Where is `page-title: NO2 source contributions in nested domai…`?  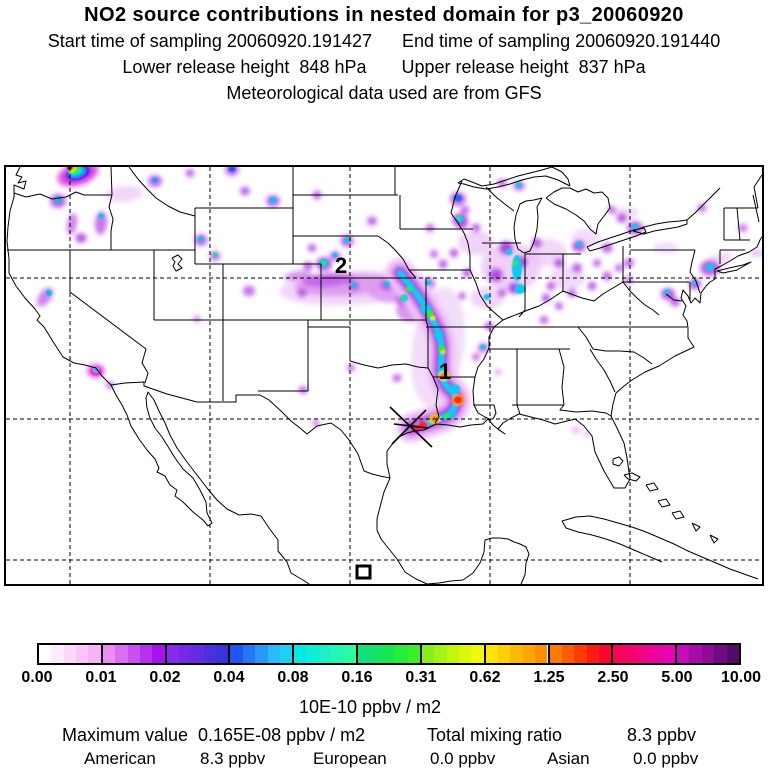 page-title: NO2 source contributions in nested domai… is located at coordinates (384, 15).